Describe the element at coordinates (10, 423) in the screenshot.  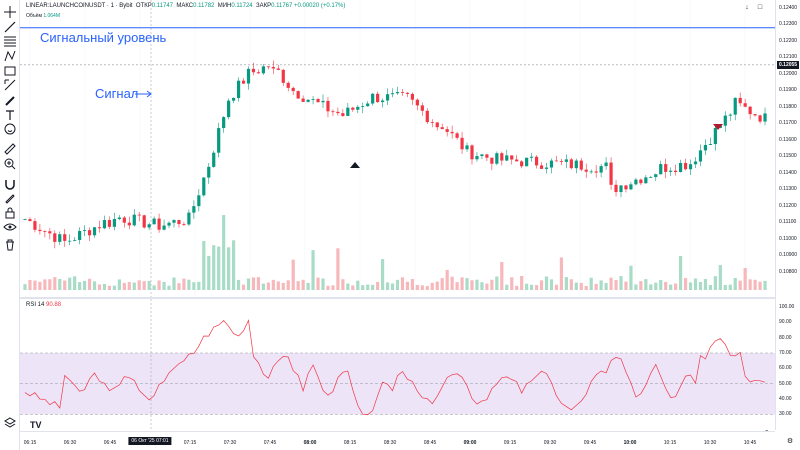
I see `layers-icon` at that location.